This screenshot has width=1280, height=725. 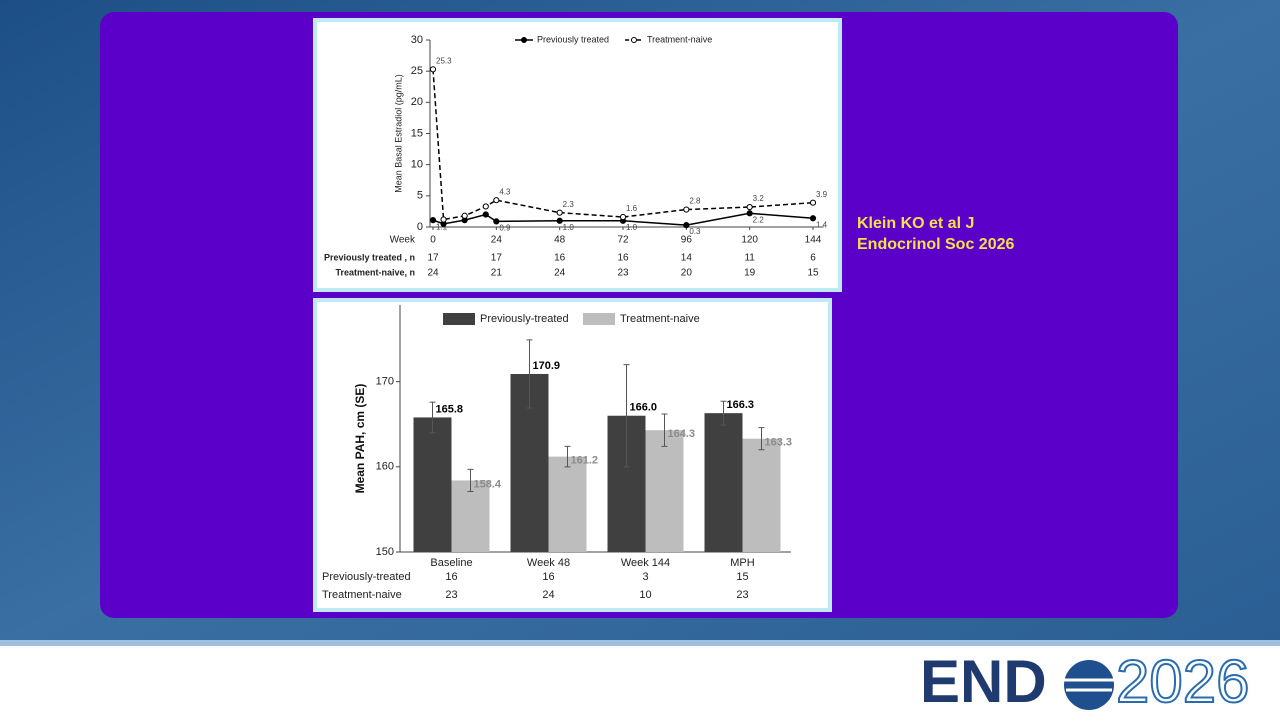 I want to click on x-axis-label: Week, so click(x=403, y=240).